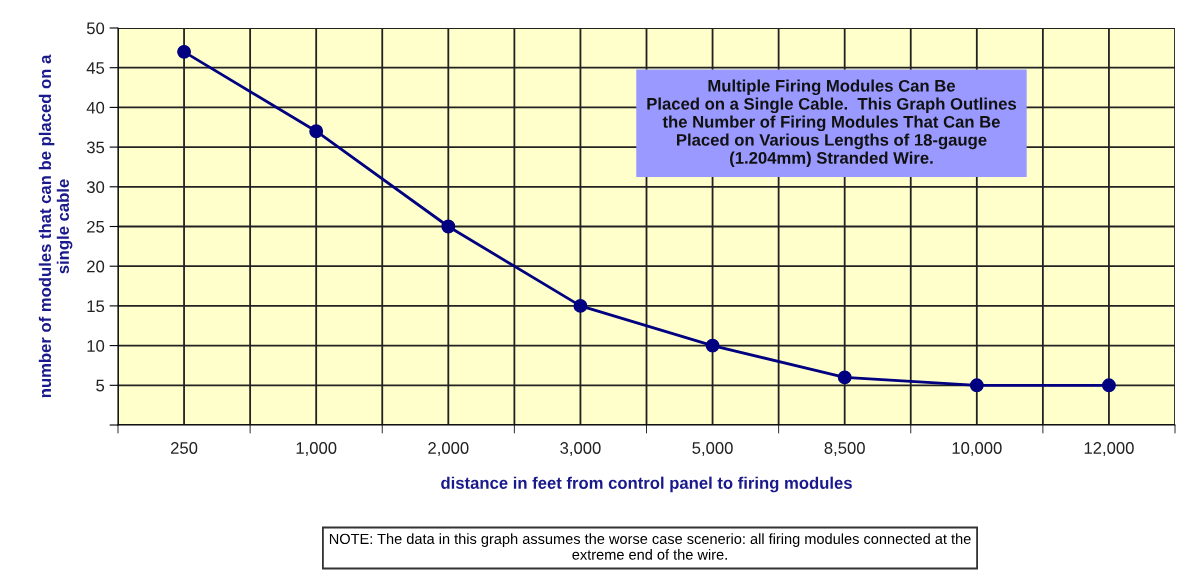  Describe the element at coordinates (96, 266) in the screenshot. I see `y-tick-label: 20` at that location.